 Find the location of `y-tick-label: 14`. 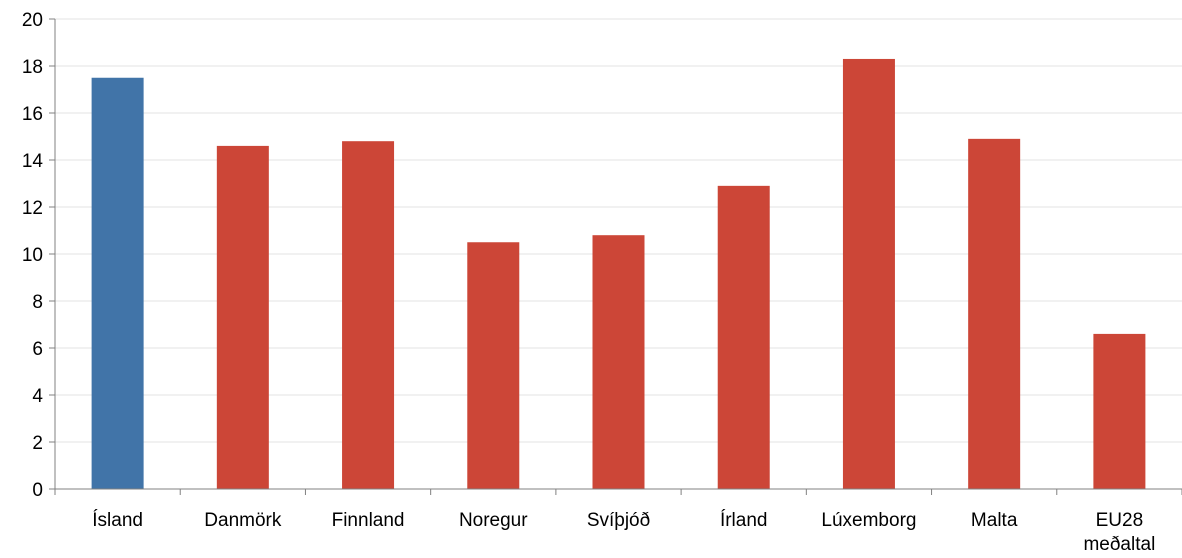

y-tick-label: 14 is located at coordinates (33, 161).